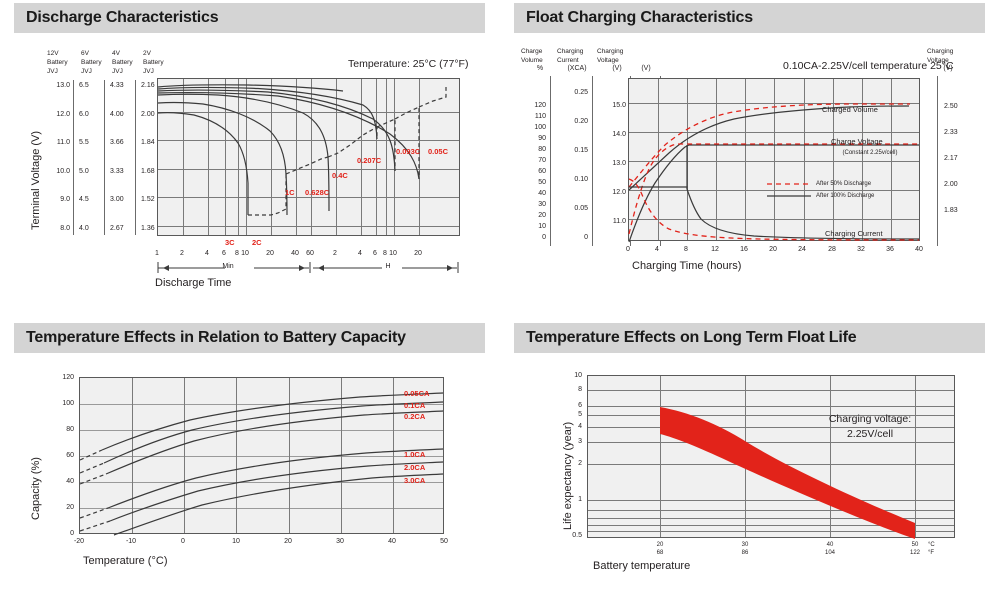 This screenshot has width=1000, height=598. What do you see at coordinates (715, 249) in the screenshot?
I see `x-tick: 12` at bounding box center [715, 249].